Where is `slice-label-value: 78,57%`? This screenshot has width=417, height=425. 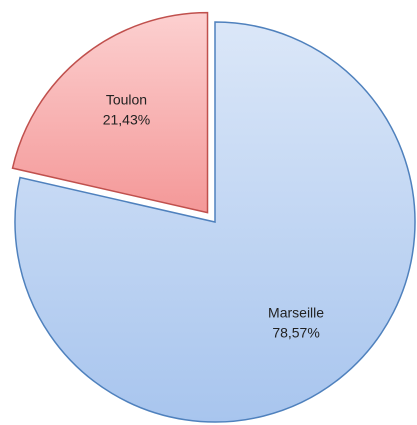 slice-label-value: 78,57% is located at coordinates (295, 332).